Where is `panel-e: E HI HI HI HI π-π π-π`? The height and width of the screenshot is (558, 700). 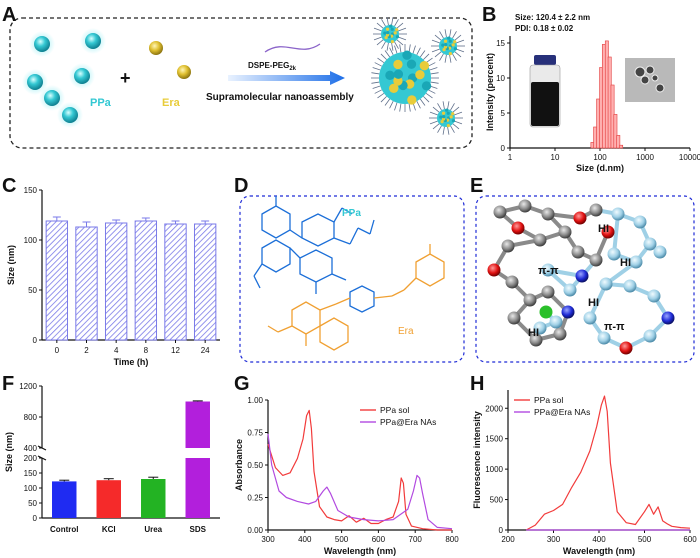
panel-e: E HI HI HI HI π-π π-π is located at coordinates (582, 269).